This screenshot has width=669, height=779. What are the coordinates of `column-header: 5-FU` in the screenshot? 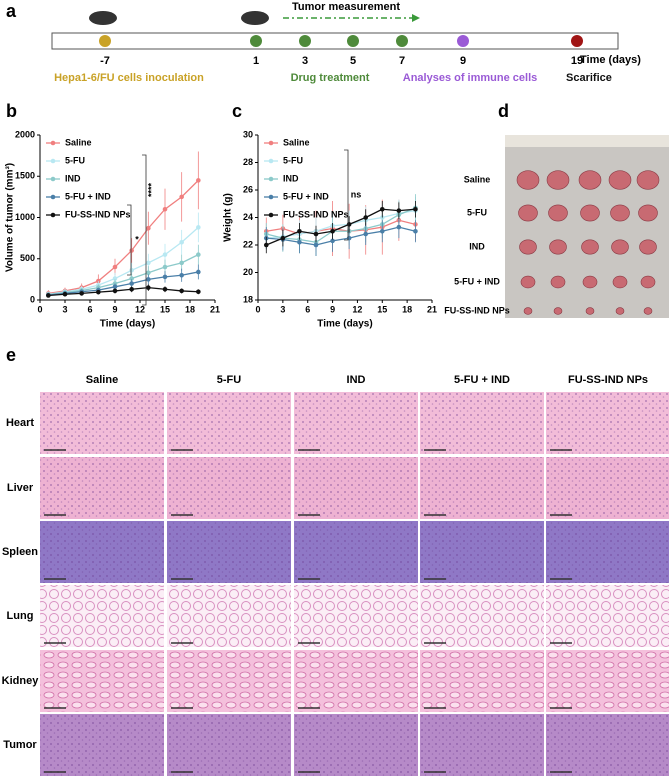 It's located at (229, 380).